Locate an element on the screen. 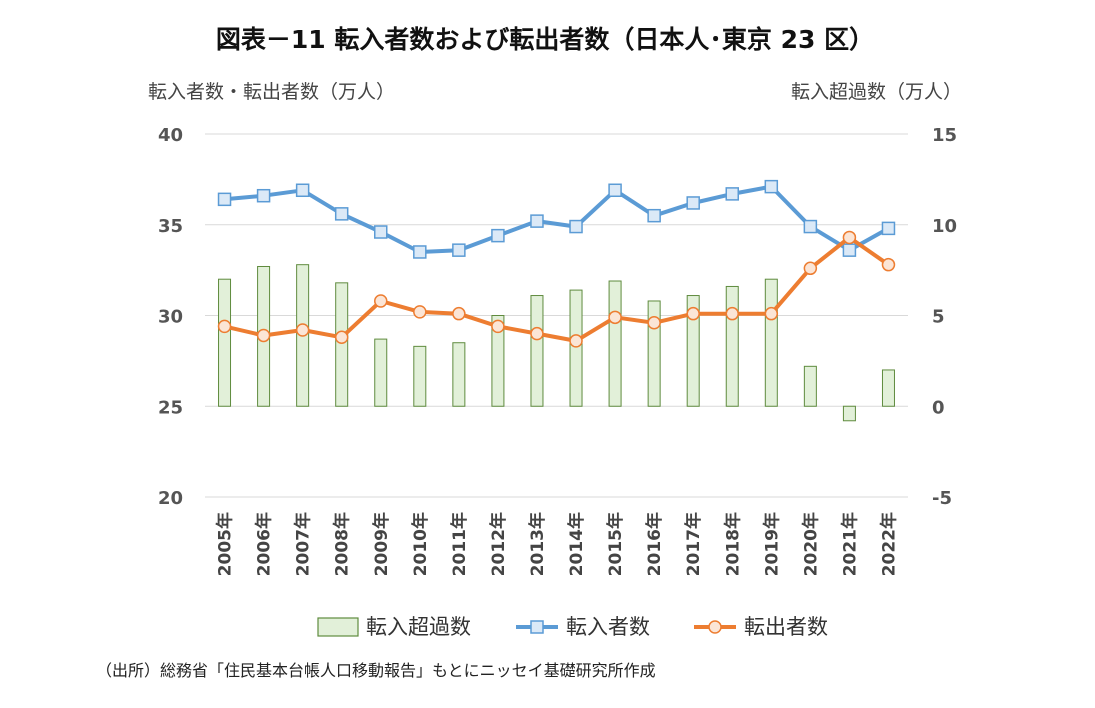 This screenshot has width=1095, height=708. legend-label-outflow: 転出者数 is located at coordinates (786, 627).